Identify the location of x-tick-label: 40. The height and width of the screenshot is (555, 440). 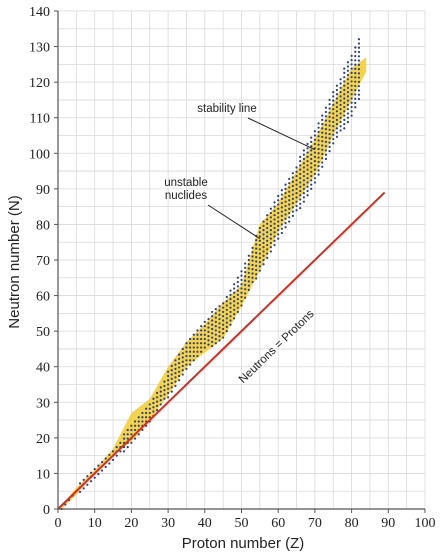
(205, 523).